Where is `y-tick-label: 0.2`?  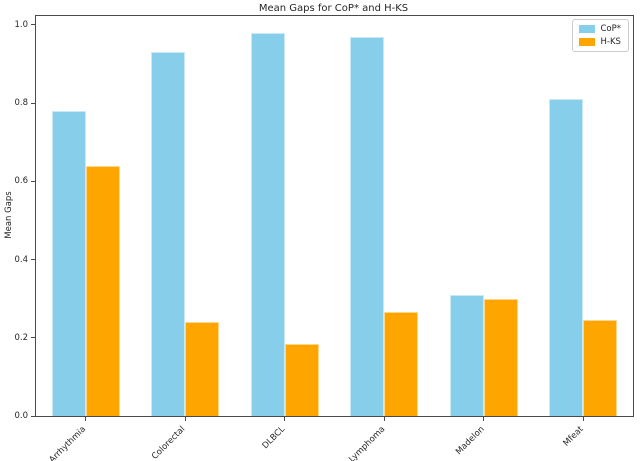
y-tick-label: 0.2 is located at coordinates (21, 337).